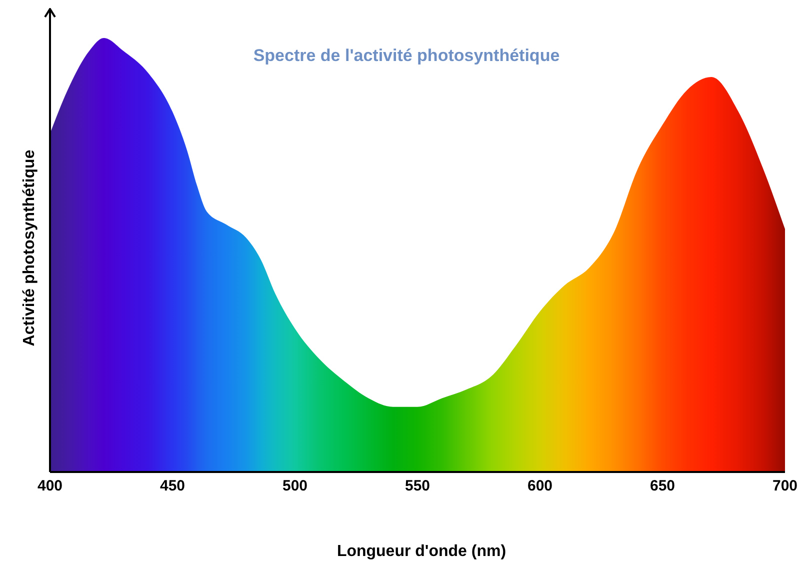 The height and width of the screenshot is (568, 805). What do you see at coordinates (663, 486) in the screenshot?
I see `x-tick-label: 650` at bounding box center [663, 486].